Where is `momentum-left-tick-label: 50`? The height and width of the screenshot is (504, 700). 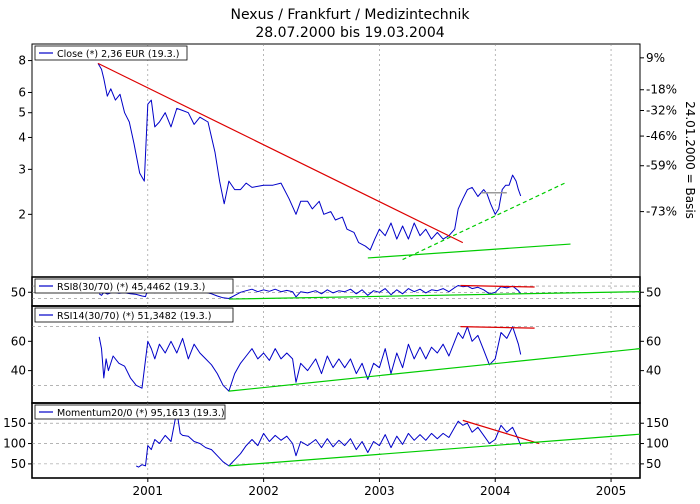
momentum-left-tick-label: 50 is located at coordinates (18, 464).